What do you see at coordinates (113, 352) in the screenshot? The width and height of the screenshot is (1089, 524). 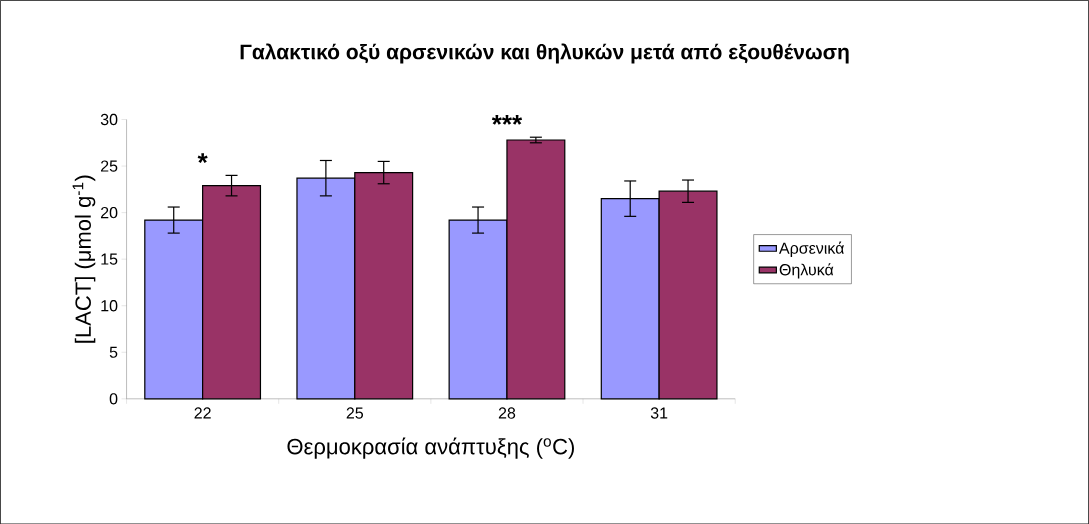 I see `y-tick-label: 5` at bounding box center [113, 352].